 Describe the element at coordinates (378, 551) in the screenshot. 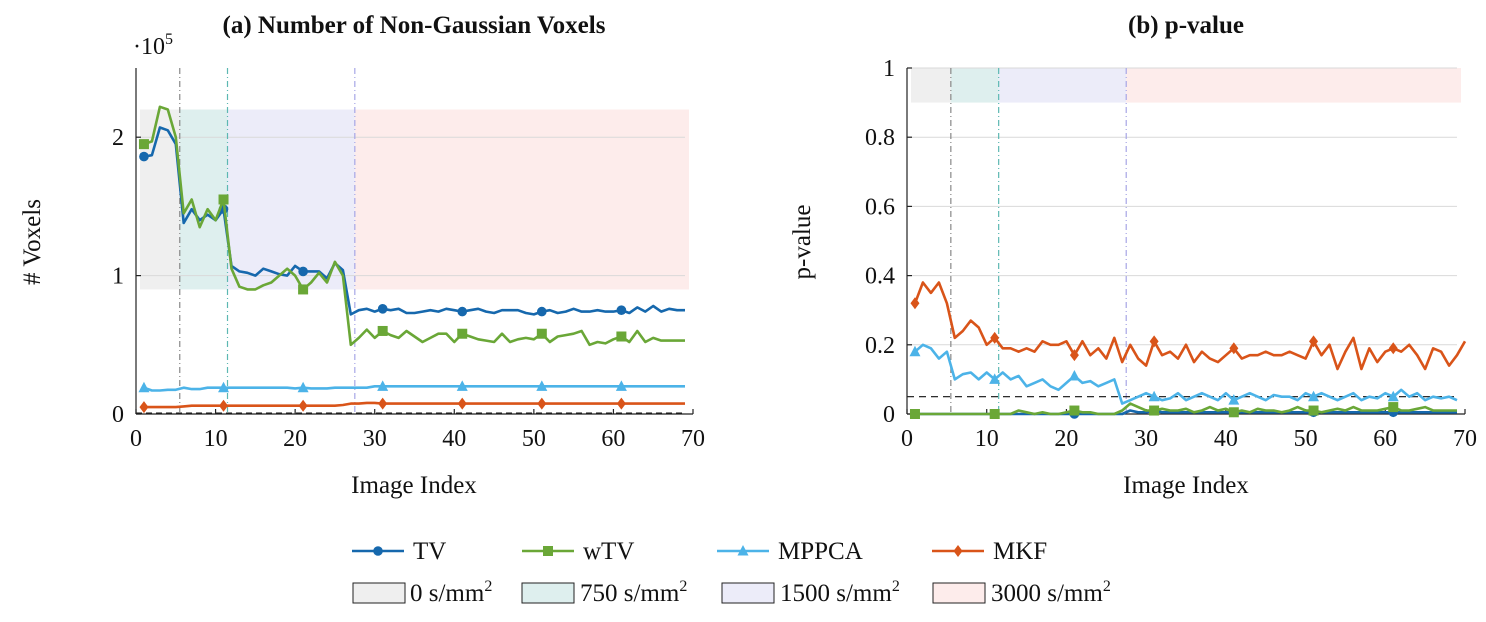

I see `legend-marker-tv` at that location.